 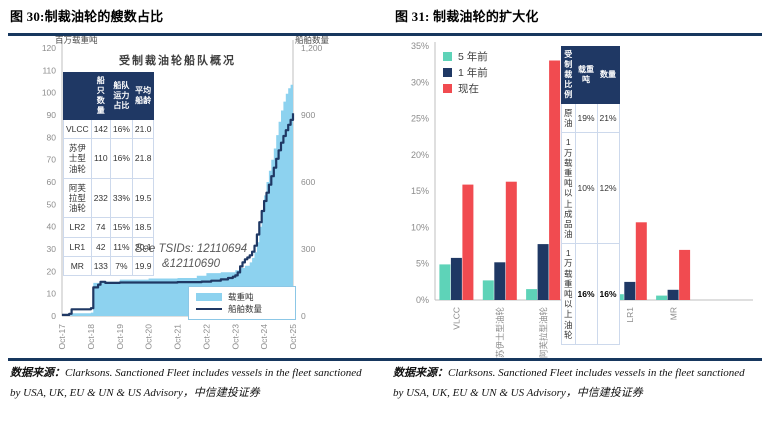 I want to click on table-cell: 33%, so click(x=121, y=198).